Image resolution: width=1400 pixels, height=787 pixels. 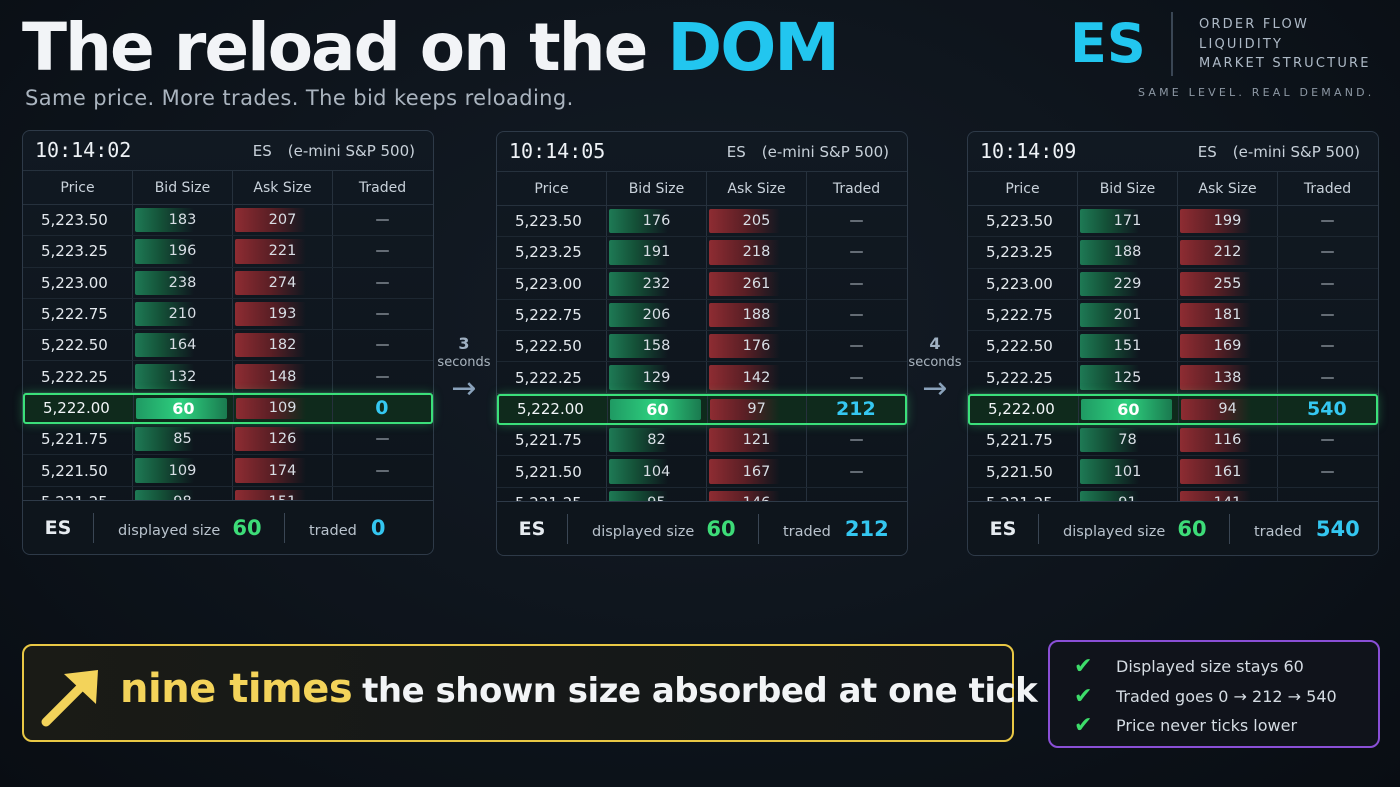 I want to click on footer-divider, so click(x=758, y=528).